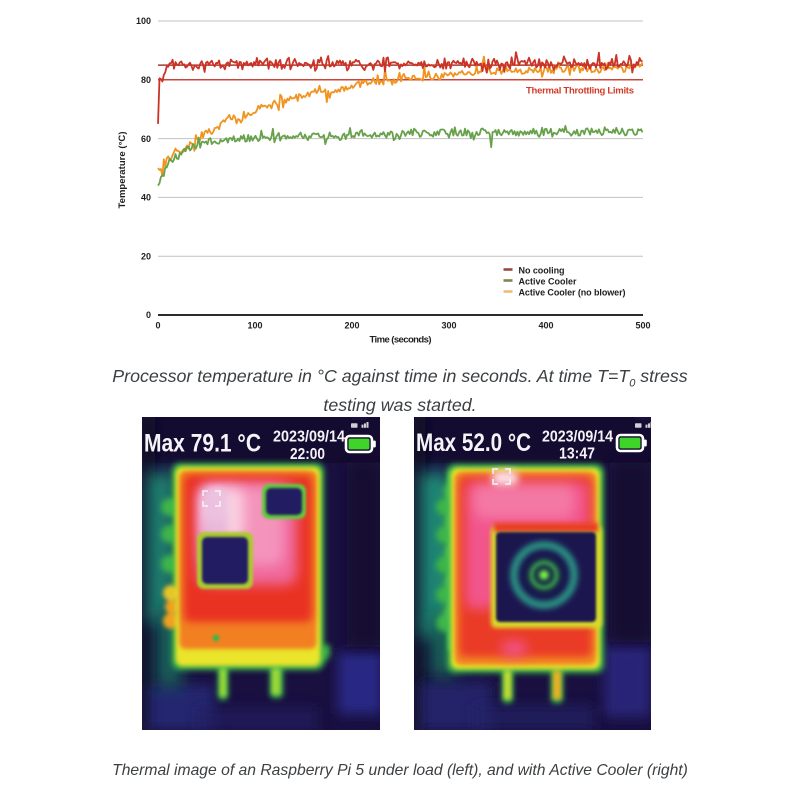  Describe the element at coordinates (202, 444) in the screenshot. I see `svg-text: Max 79.1 °C` at that location.